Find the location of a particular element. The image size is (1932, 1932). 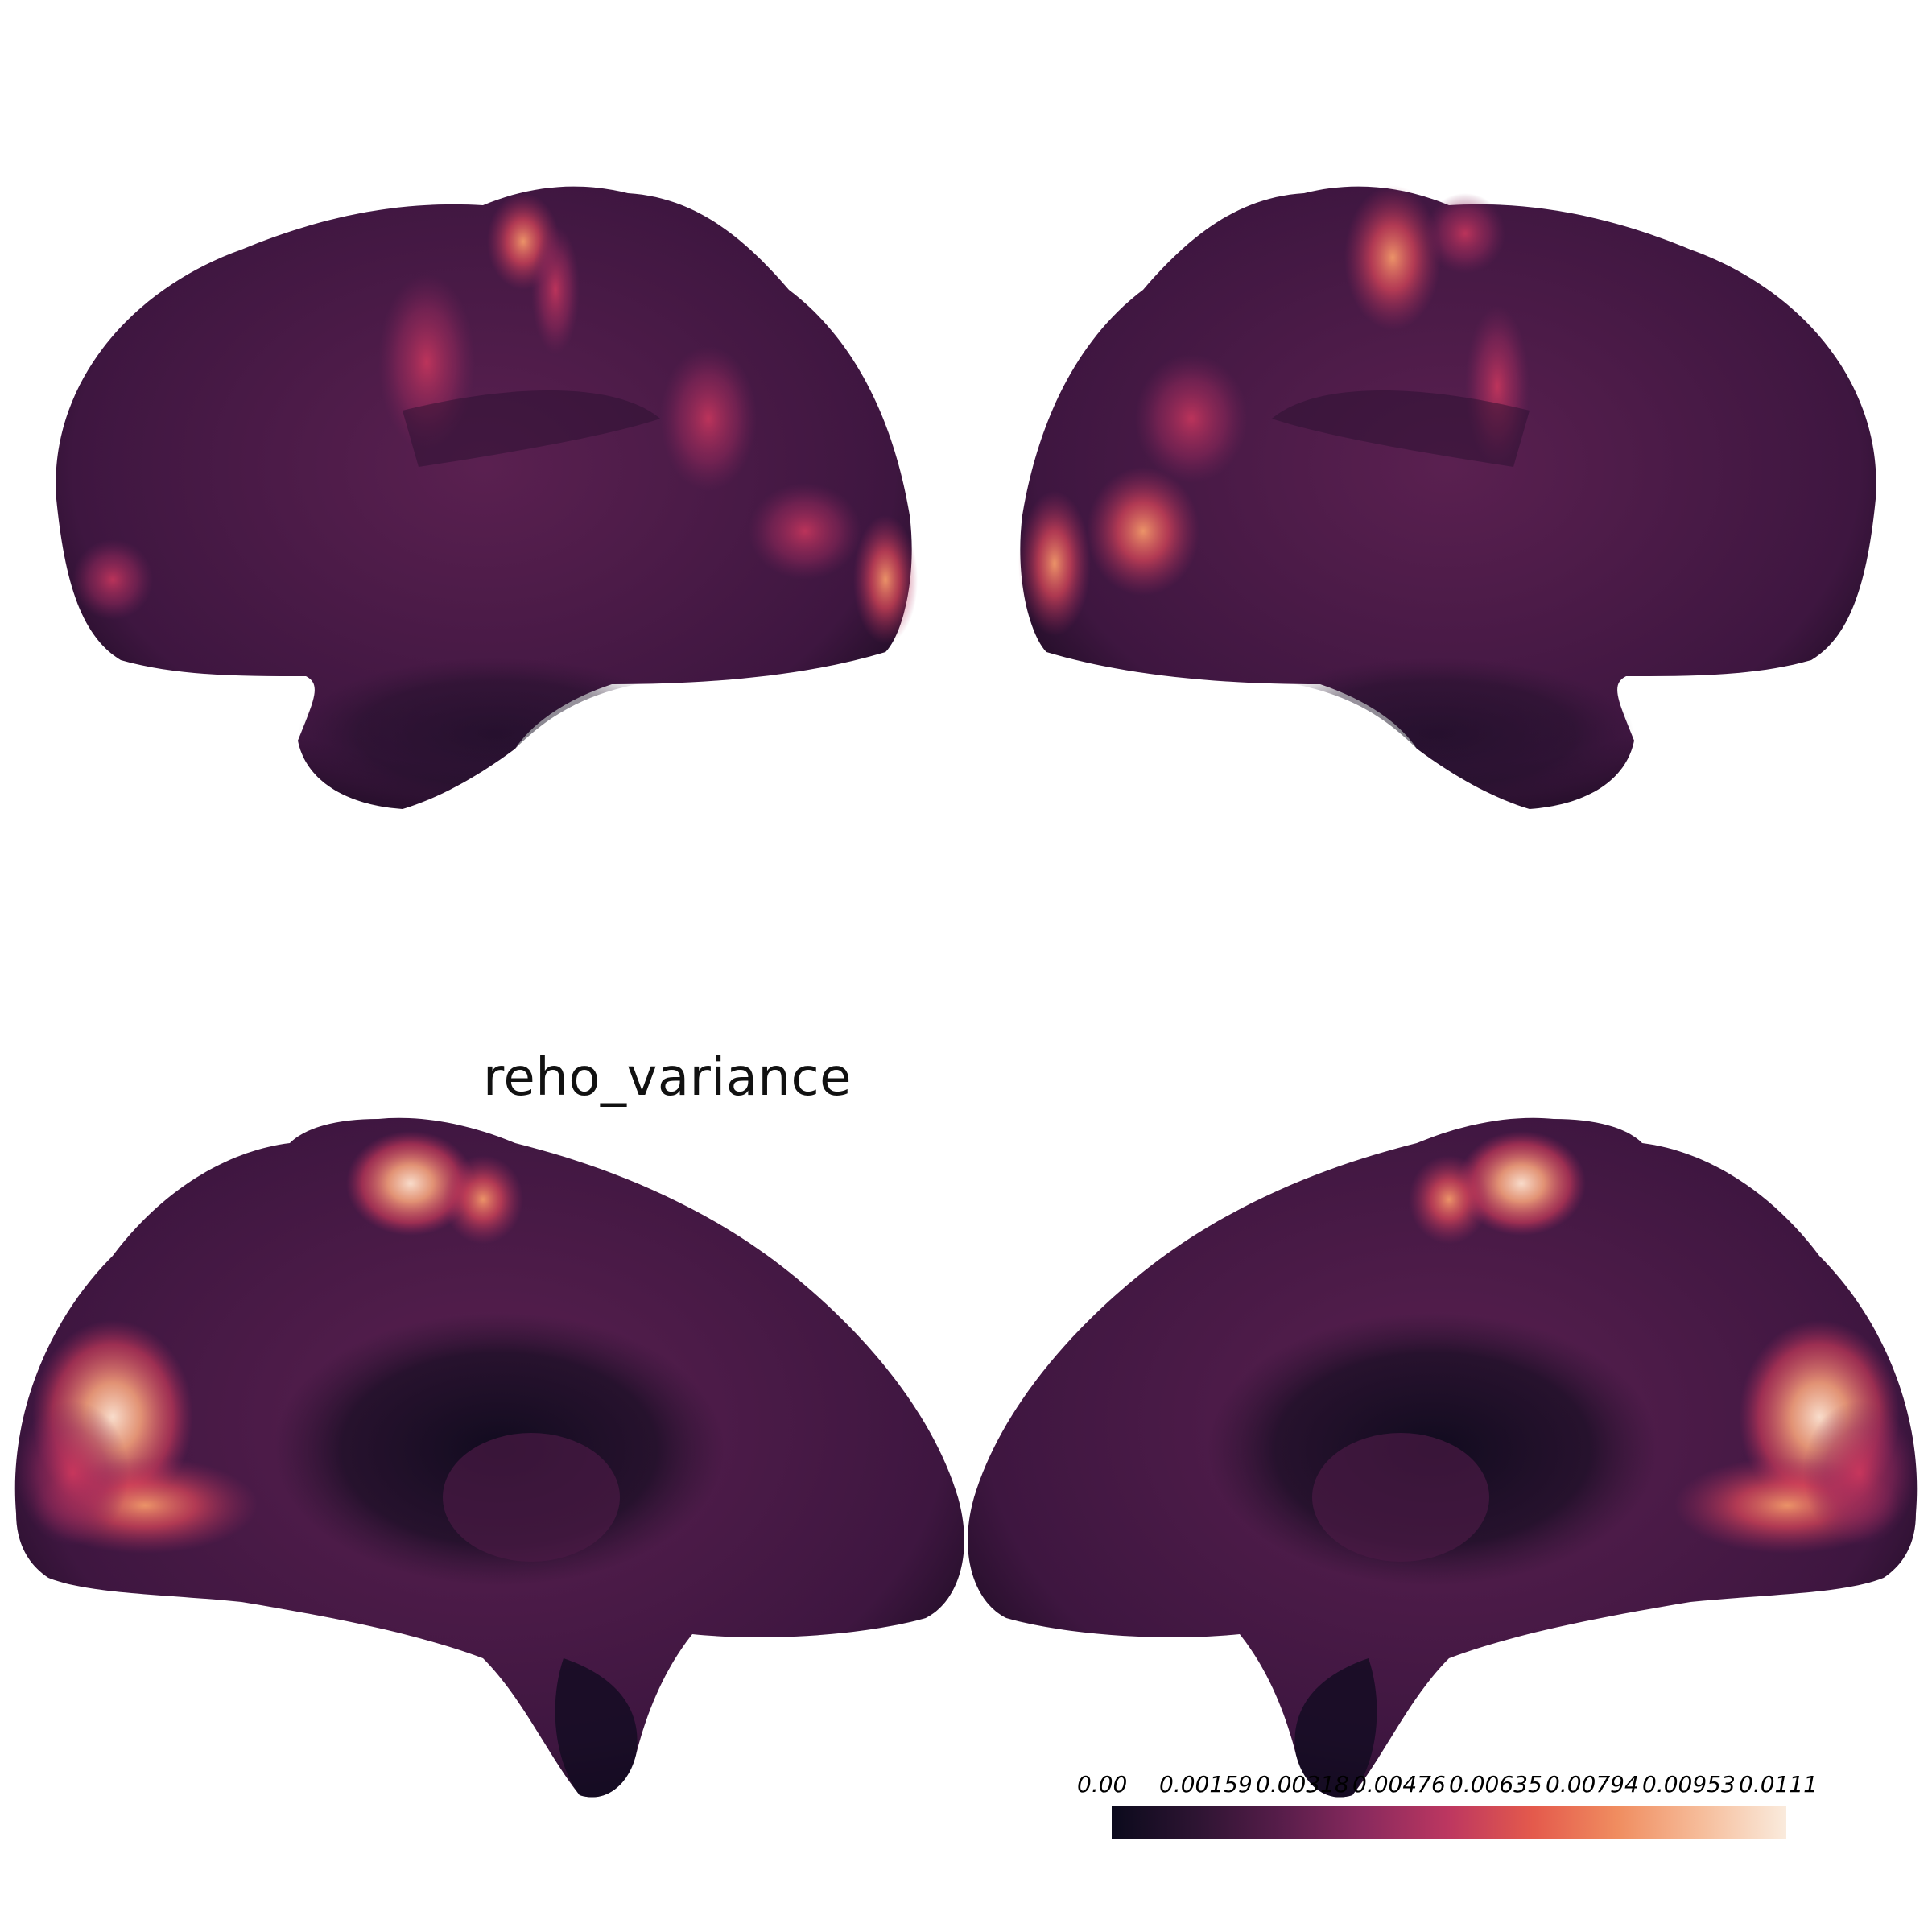

colorbar-tick: 0.0111 is located at coordinates (1778, 1784).